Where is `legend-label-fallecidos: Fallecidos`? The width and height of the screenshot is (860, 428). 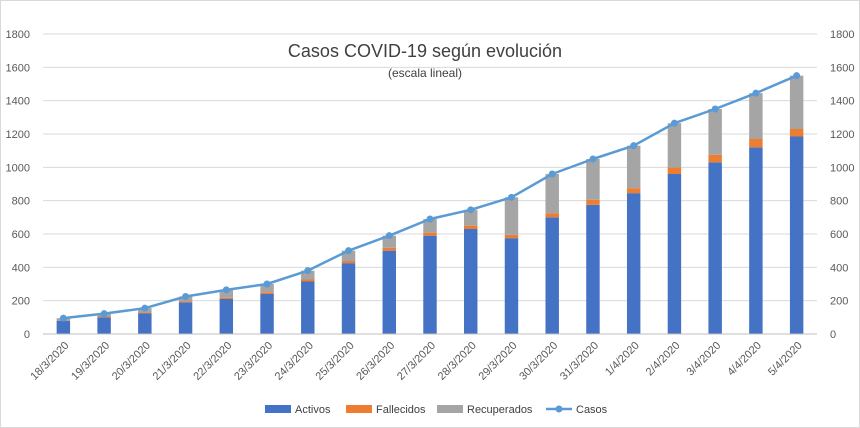 legend-label-fallecidos: Fallecidos is located at coordinates (401, 410).